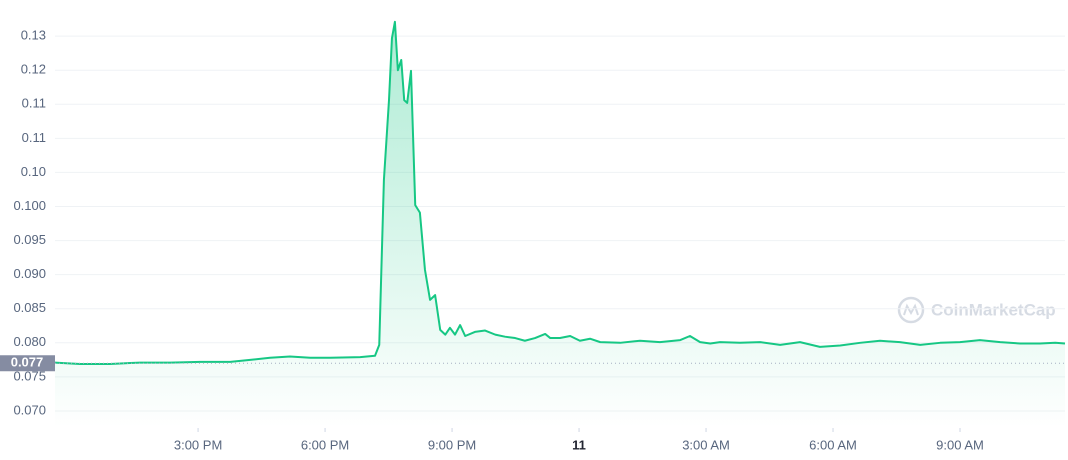 The image size is (1068, 460). What do you see at coordinates (29, 375) in the screenshot?
I see `y-tick-label: 0.075` at bounding box center [29, 375].